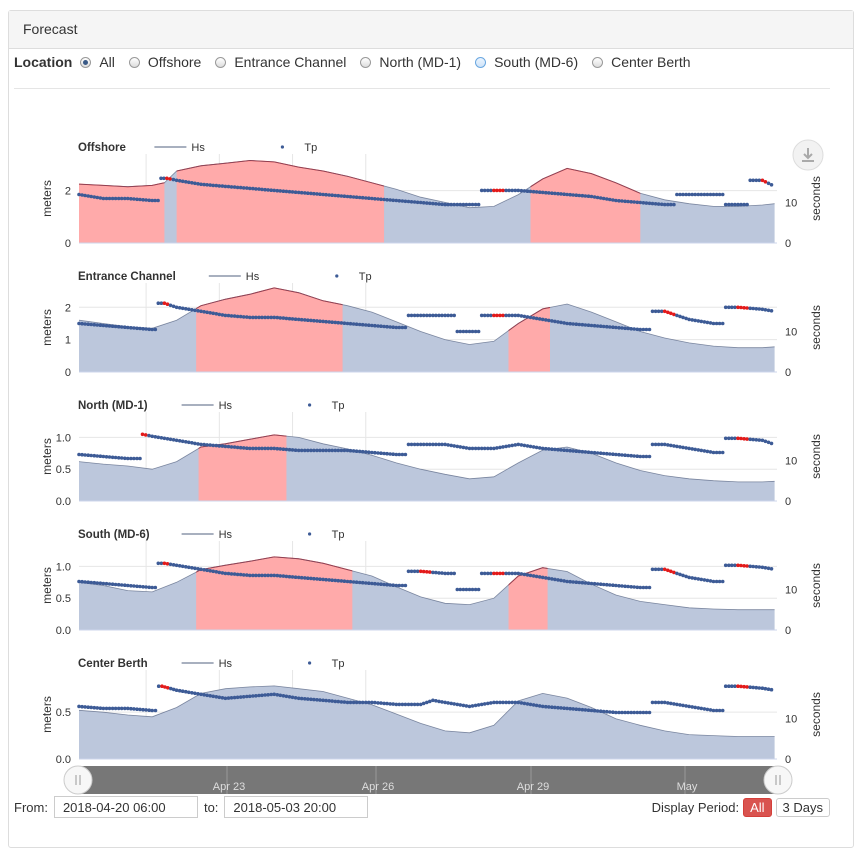  What do you see at coordinates (757, 807) in the screenshot?
I see `period-all-button: All` at bounding box center [757, 807].